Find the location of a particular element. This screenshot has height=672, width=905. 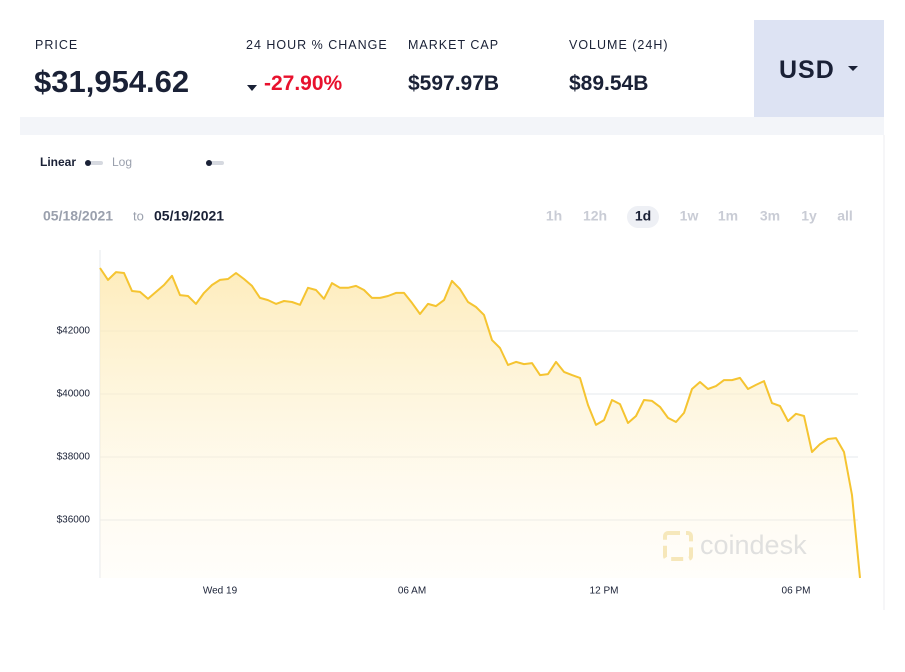

down-arrow is located at coordinates (252, 88).